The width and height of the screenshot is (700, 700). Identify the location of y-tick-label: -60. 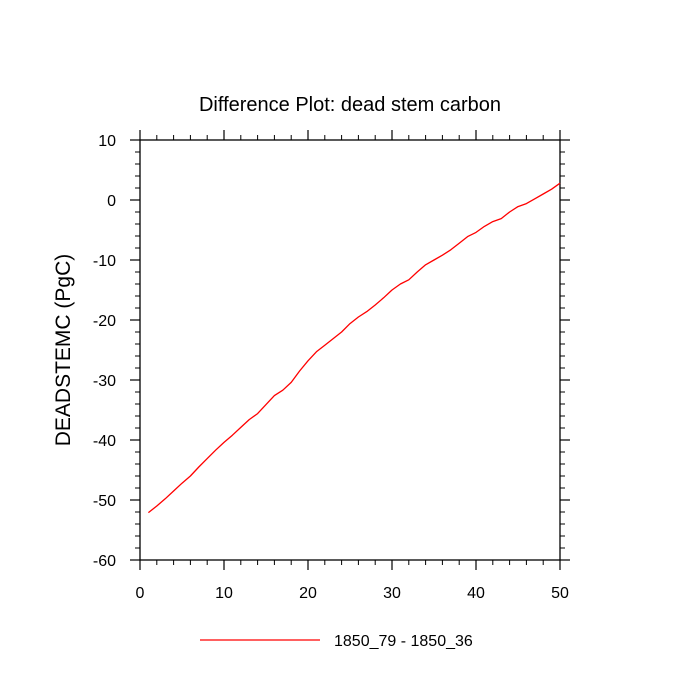
(104, 561).